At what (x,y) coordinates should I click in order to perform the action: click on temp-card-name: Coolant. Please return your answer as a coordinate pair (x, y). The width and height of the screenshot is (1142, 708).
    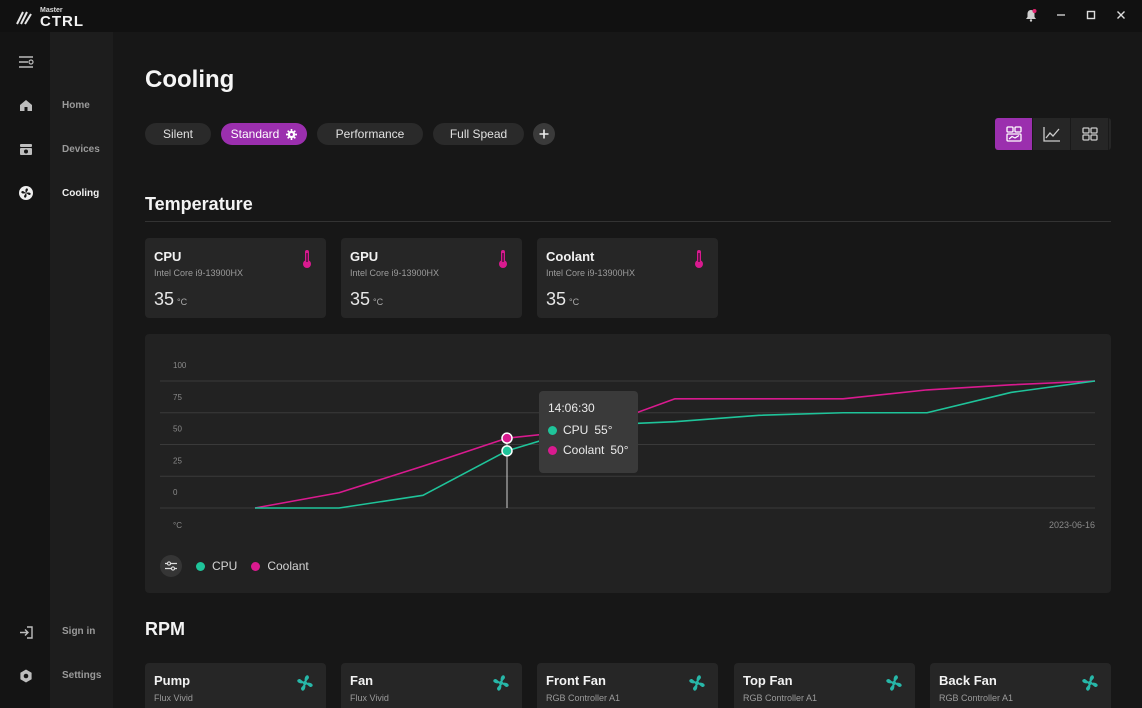
    Looking at the image, I should click on (570, 256).